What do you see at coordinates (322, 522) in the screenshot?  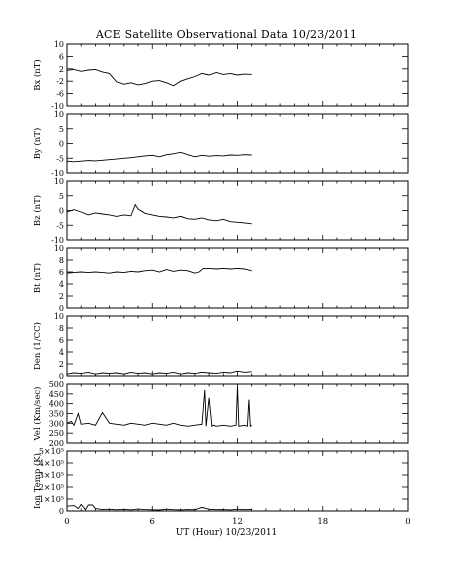 I see `x-tick-label: 18` at bounding box center [322, 522].